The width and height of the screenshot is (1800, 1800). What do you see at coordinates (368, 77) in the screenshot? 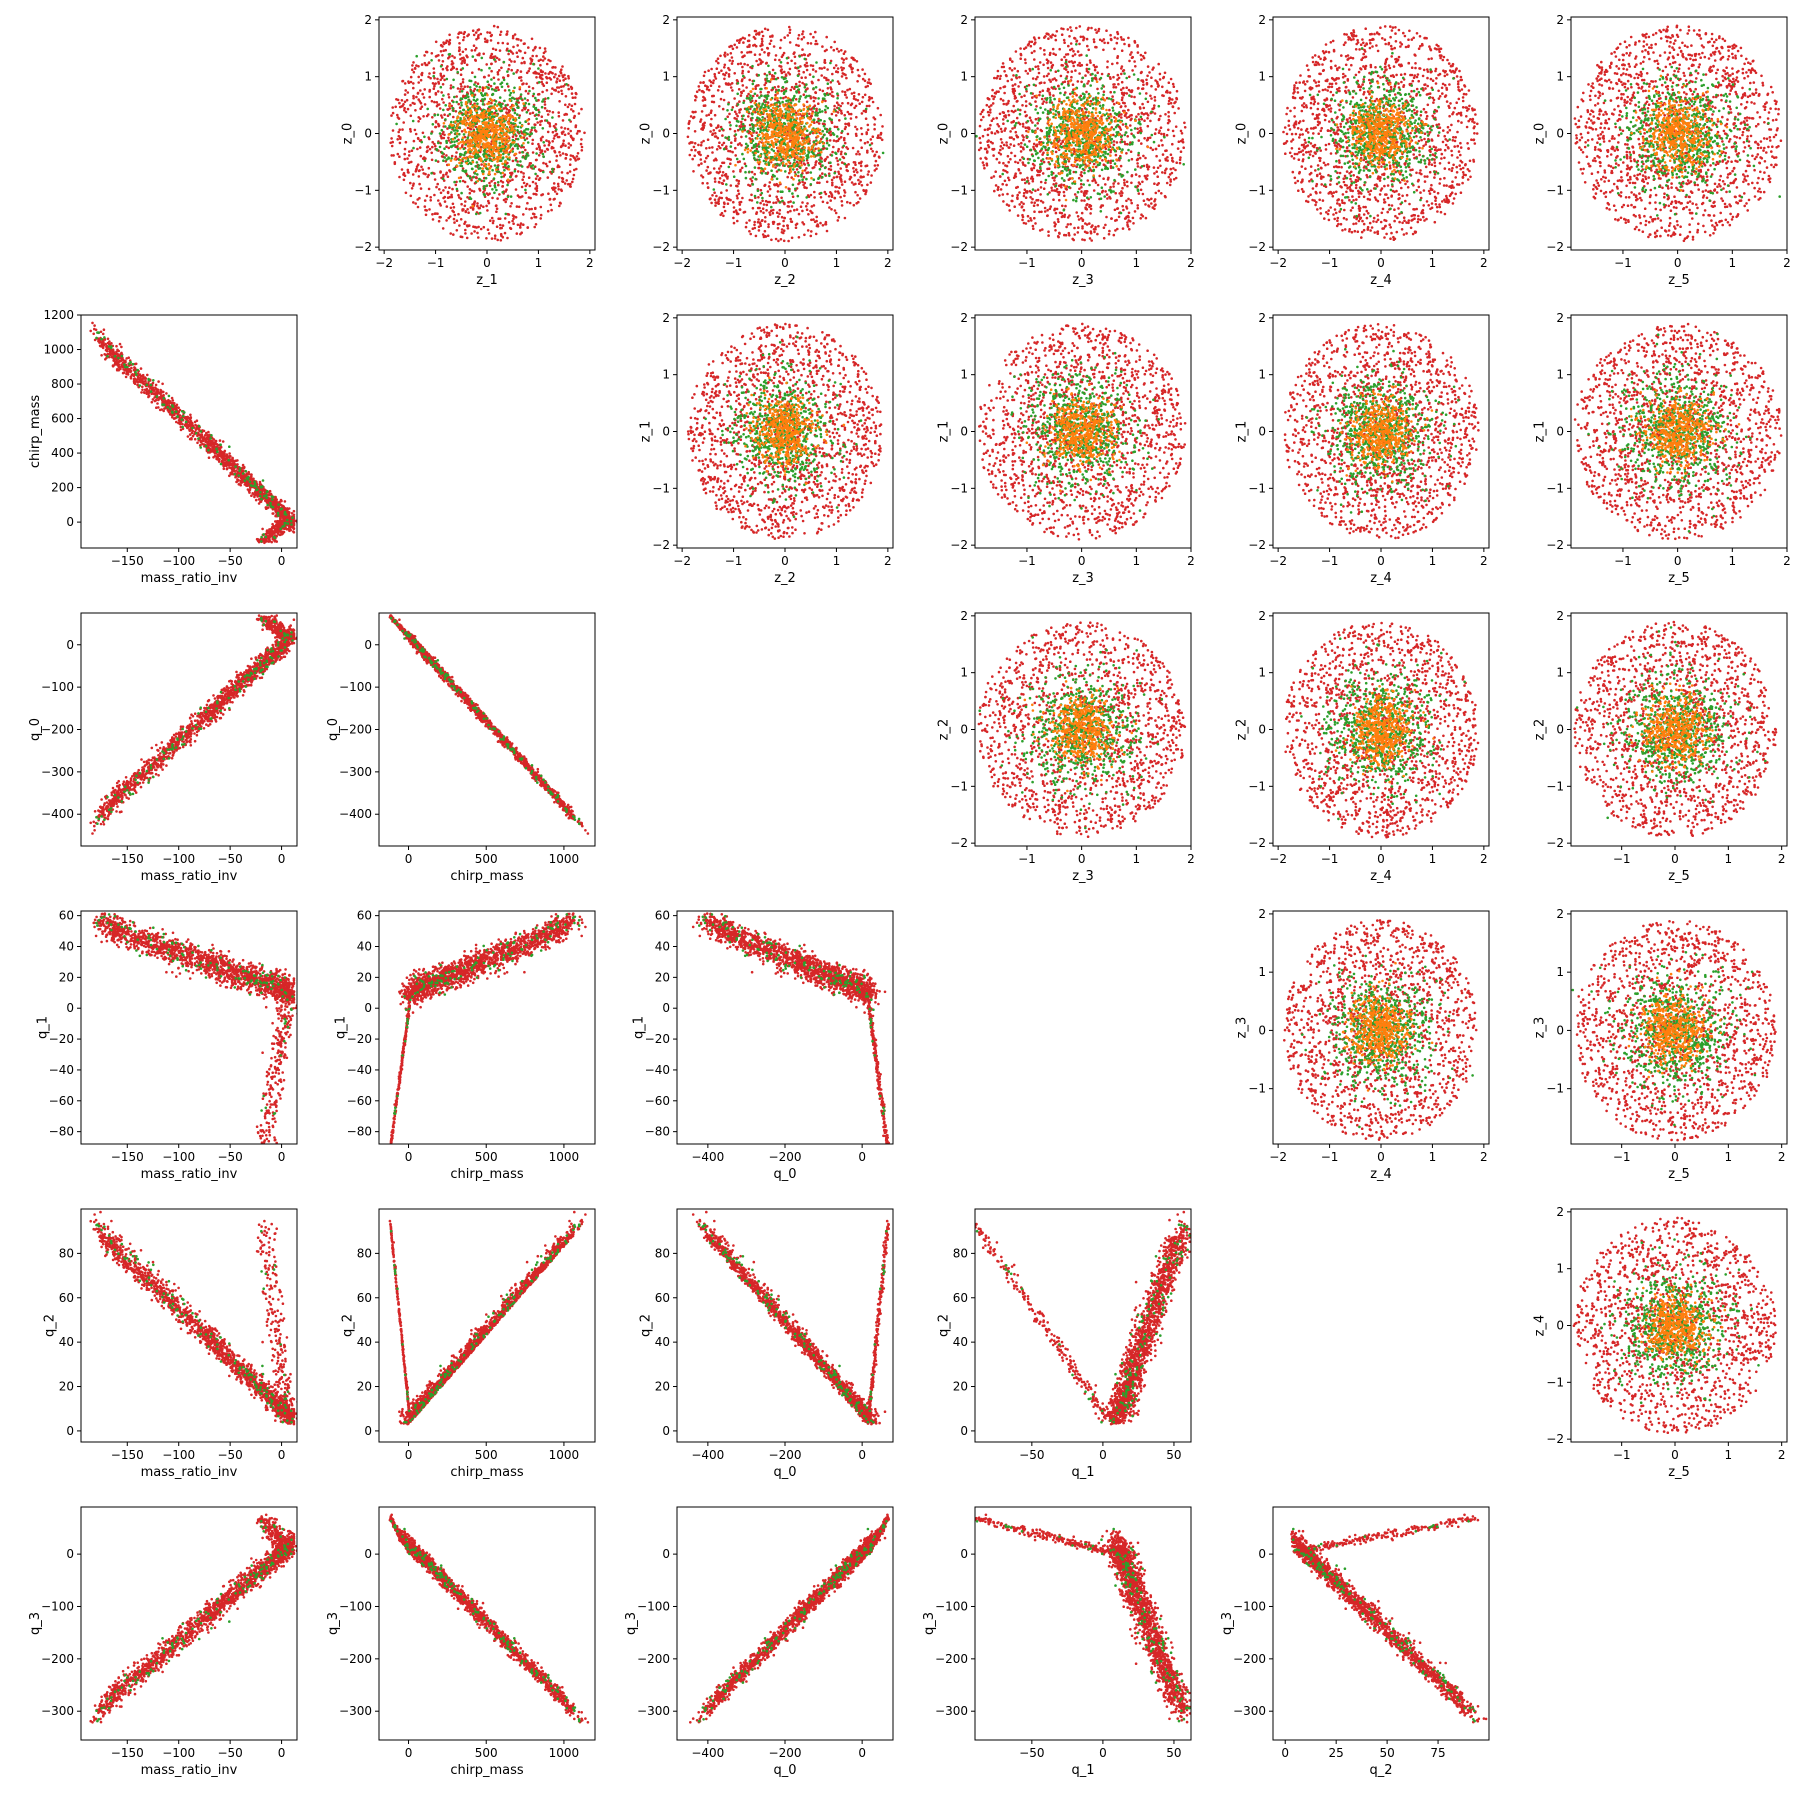
I see `y-tick-label: 1` at bounding box center [368, 77].